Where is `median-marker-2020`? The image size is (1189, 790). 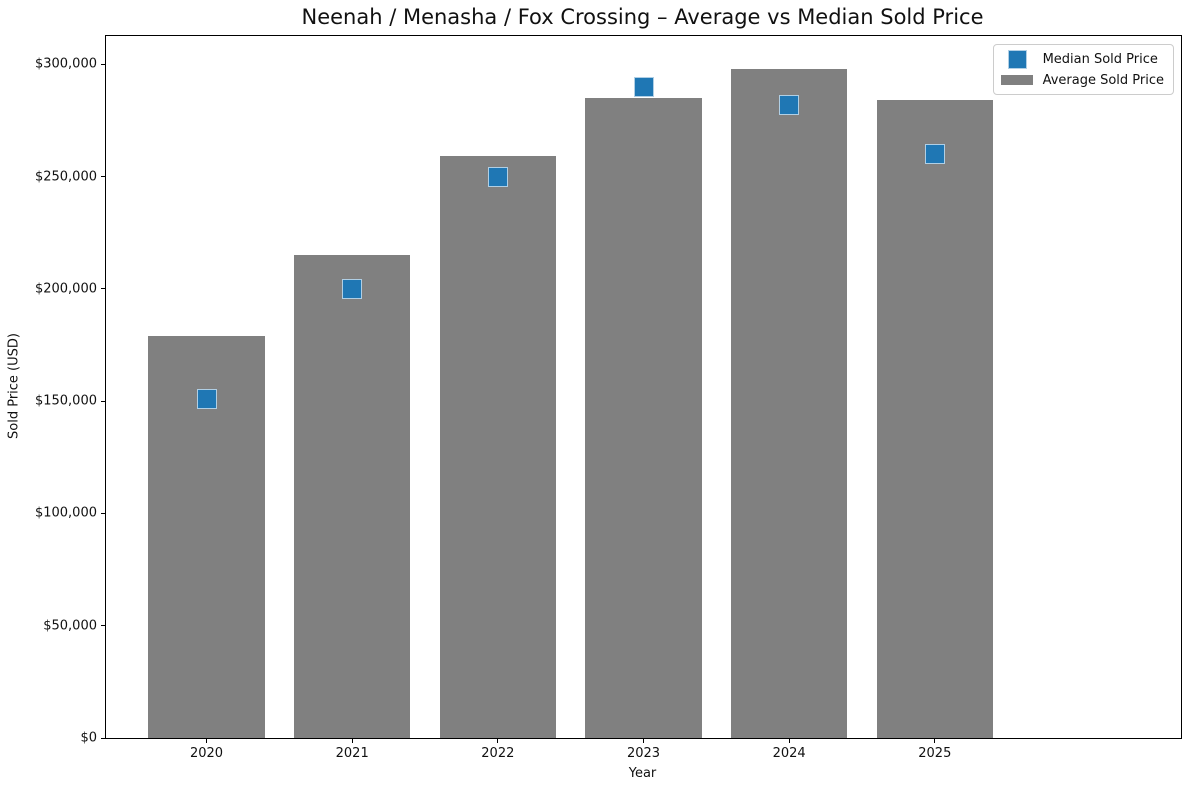 median-marker-2020 is located at coordinates (206, 398).